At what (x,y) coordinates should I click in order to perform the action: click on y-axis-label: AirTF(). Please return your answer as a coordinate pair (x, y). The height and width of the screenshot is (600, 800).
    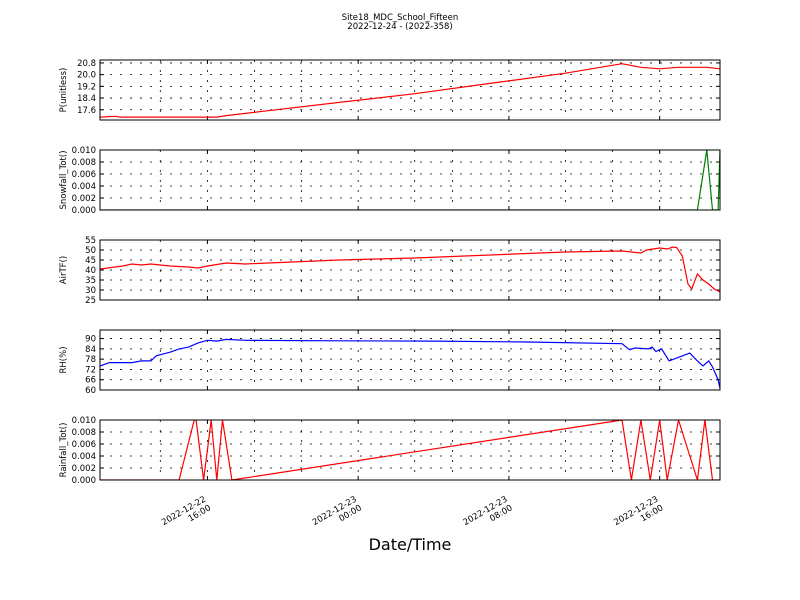
    Looking at the image, I should click on (64, 270).